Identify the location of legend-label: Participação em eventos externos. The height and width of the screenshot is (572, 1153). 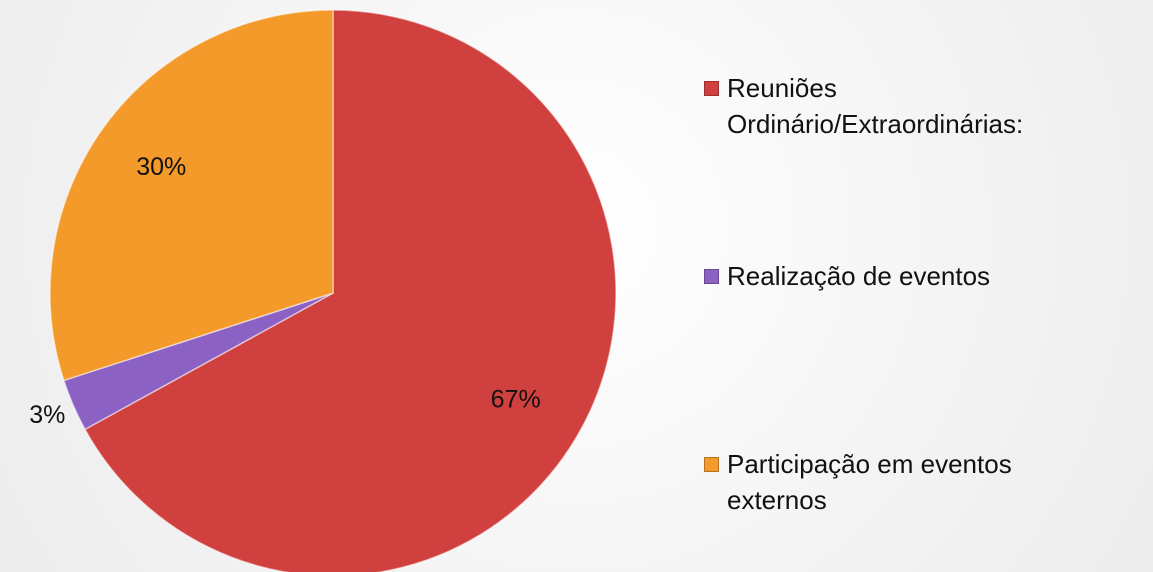
(869, 482).